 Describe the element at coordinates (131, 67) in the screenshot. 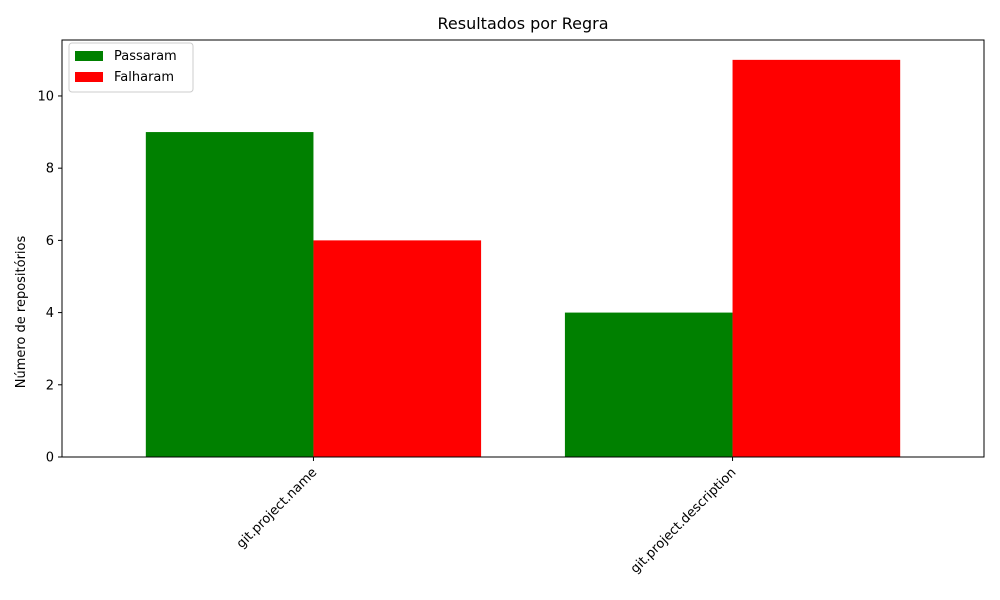

I see `legend: Passaram Falharam` at that location.